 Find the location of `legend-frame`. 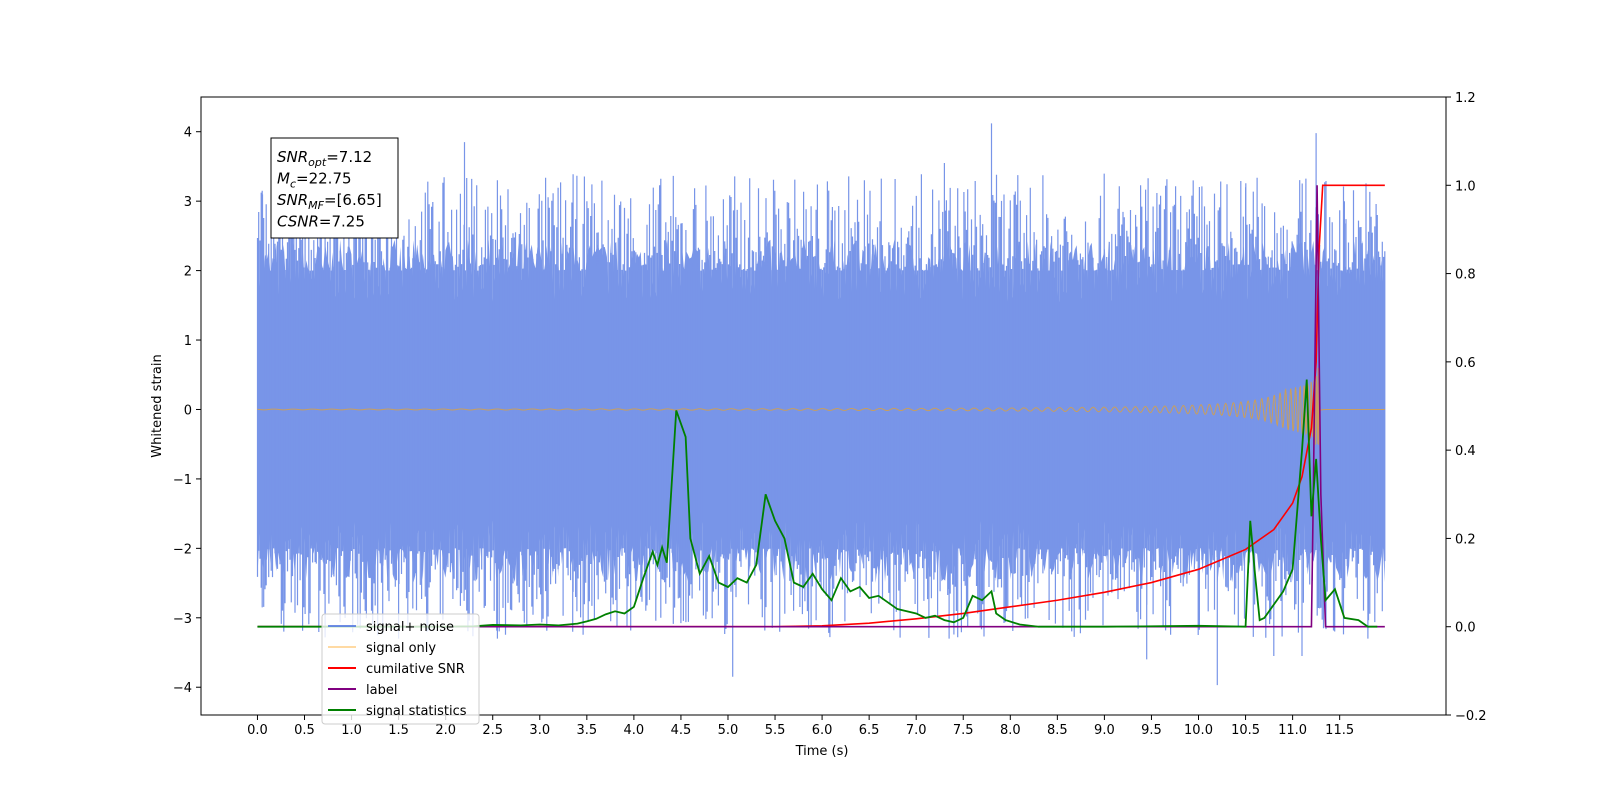

legend-frame is located at coordinates (400, 669).